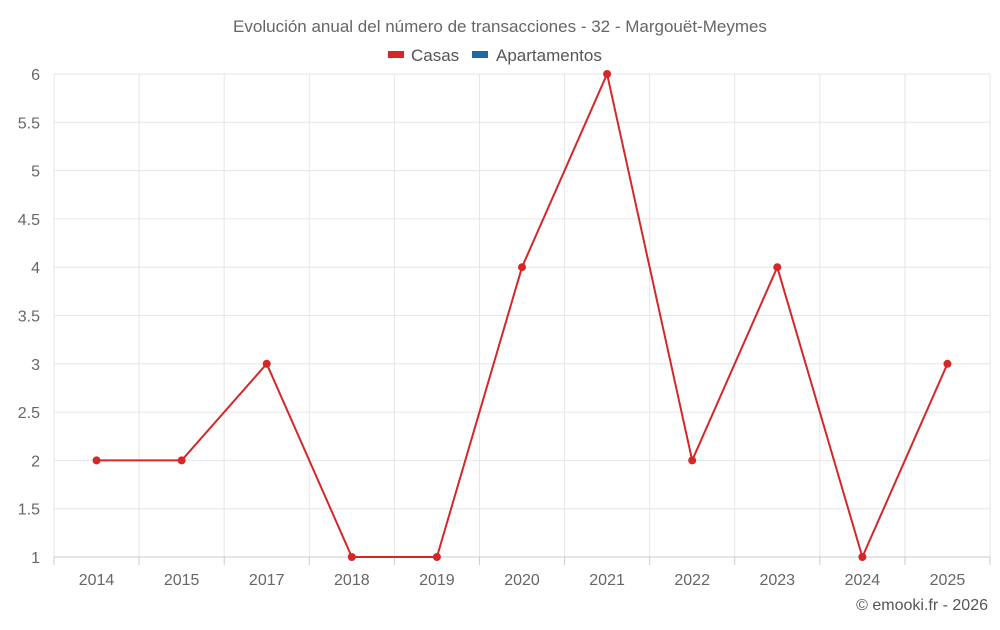 This screenshot has width=1000, height=630. Describe the element at coordinates (35, 172) in the screenshot. I see `y-tick-label: 5` at that location.